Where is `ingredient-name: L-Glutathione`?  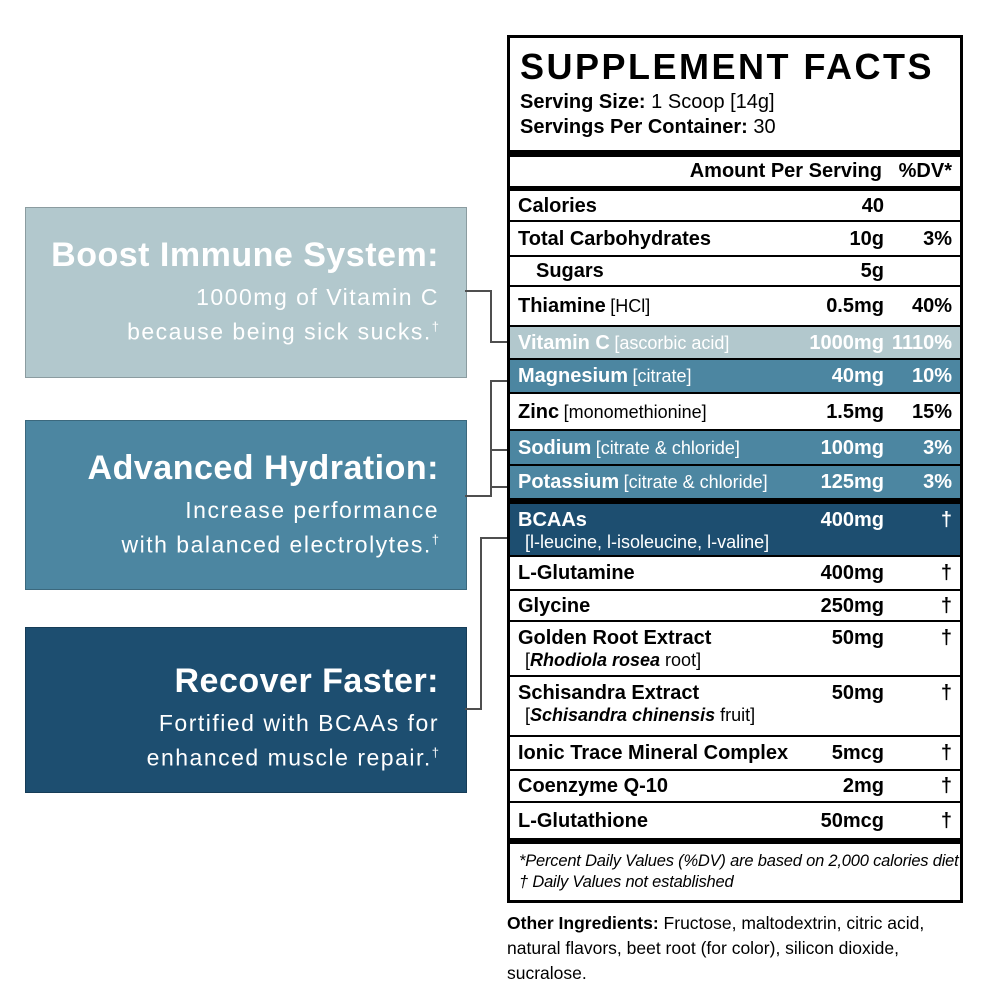
ingredient-name: L-Glutathione is located at coordinates (583, 820).